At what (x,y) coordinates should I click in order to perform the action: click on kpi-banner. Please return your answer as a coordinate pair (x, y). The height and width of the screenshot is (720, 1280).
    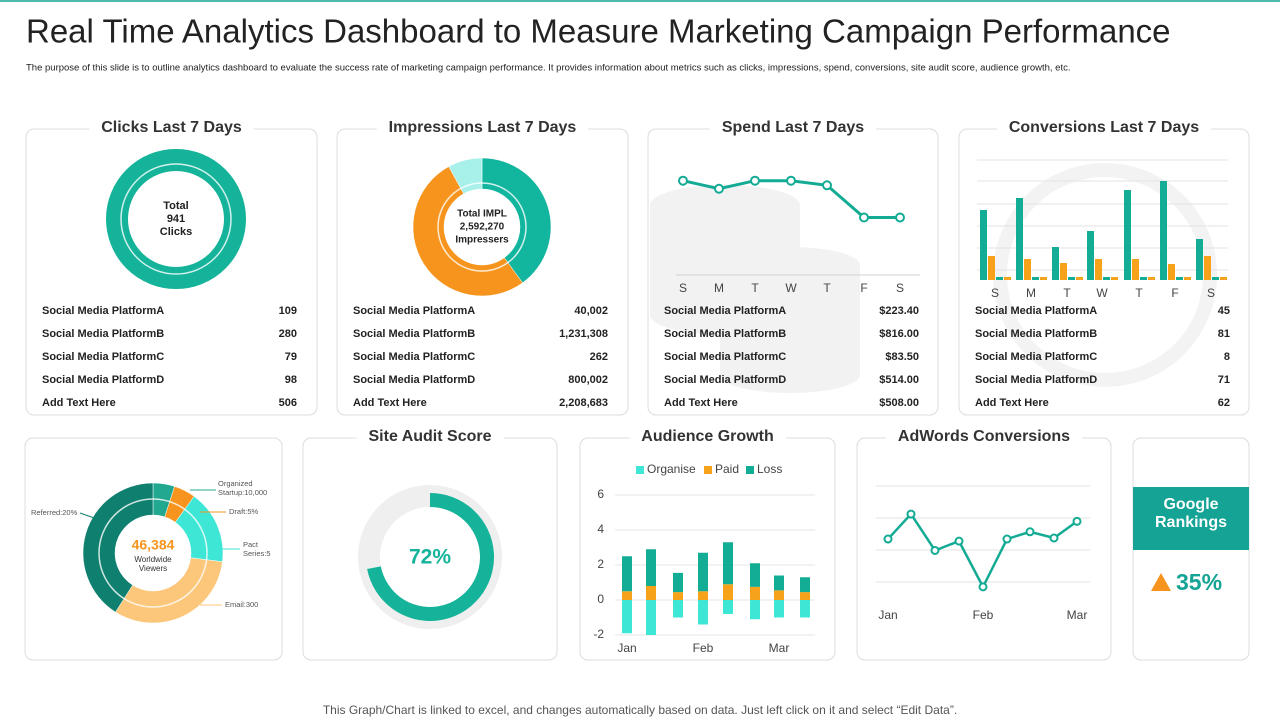
    Looking at the image, I should click on (1191, 518).